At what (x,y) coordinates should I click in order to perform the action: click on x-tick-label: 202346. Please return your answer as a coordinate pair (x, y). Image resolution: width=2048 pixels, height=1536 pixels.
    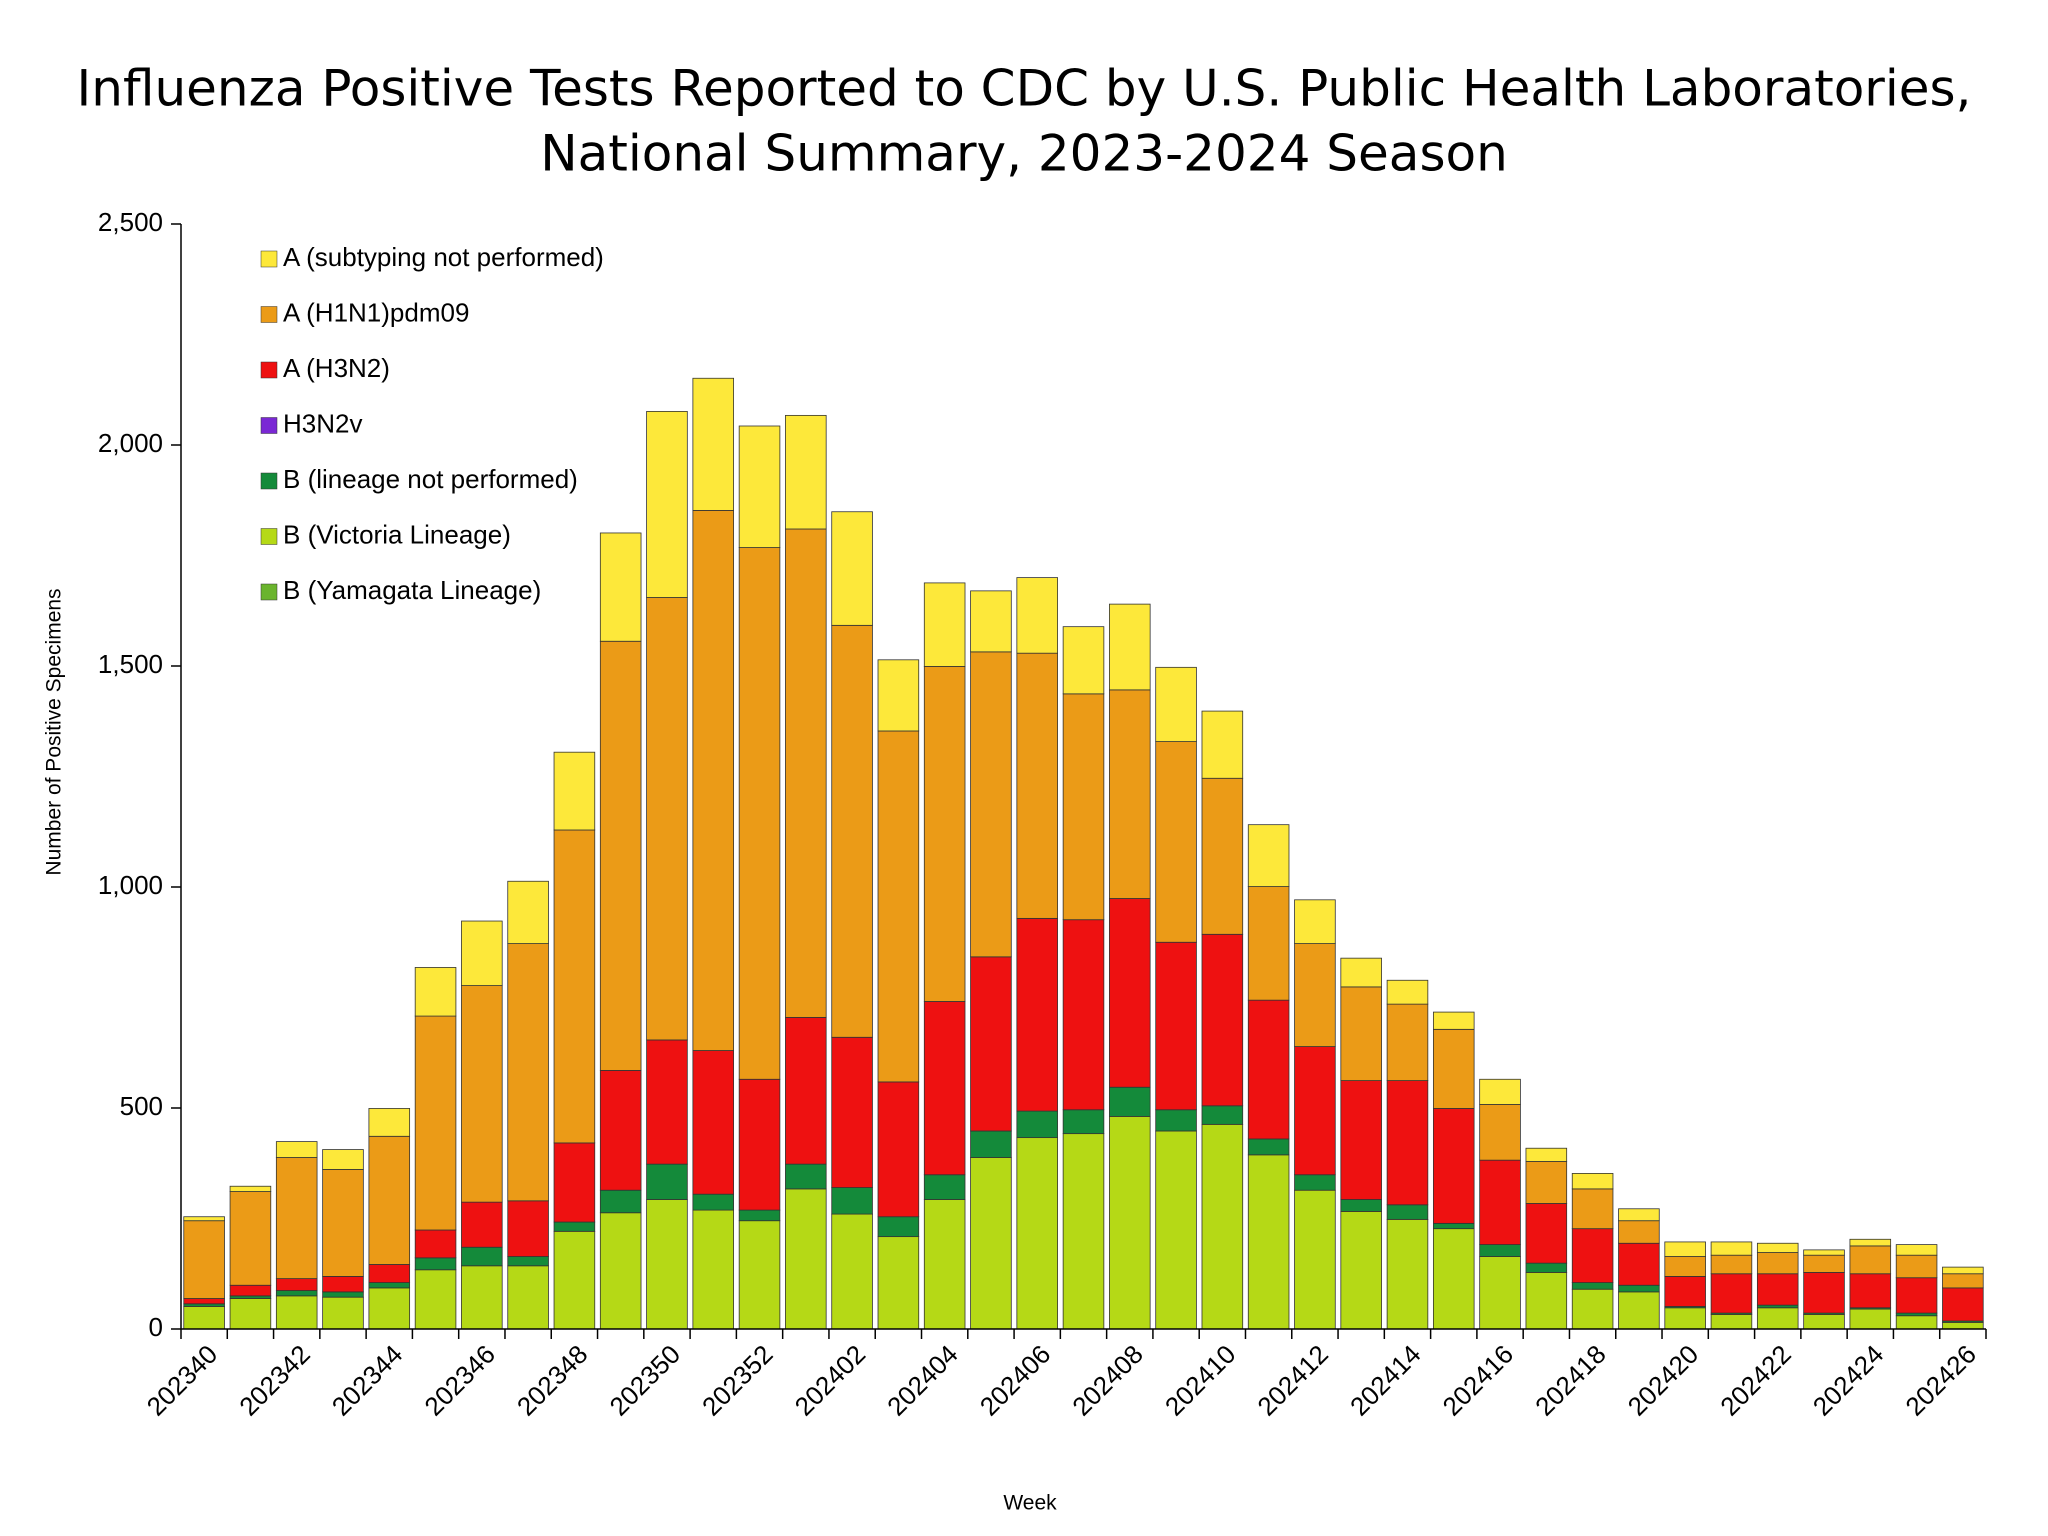
    Looking at the image, I should click on (459, 1380).